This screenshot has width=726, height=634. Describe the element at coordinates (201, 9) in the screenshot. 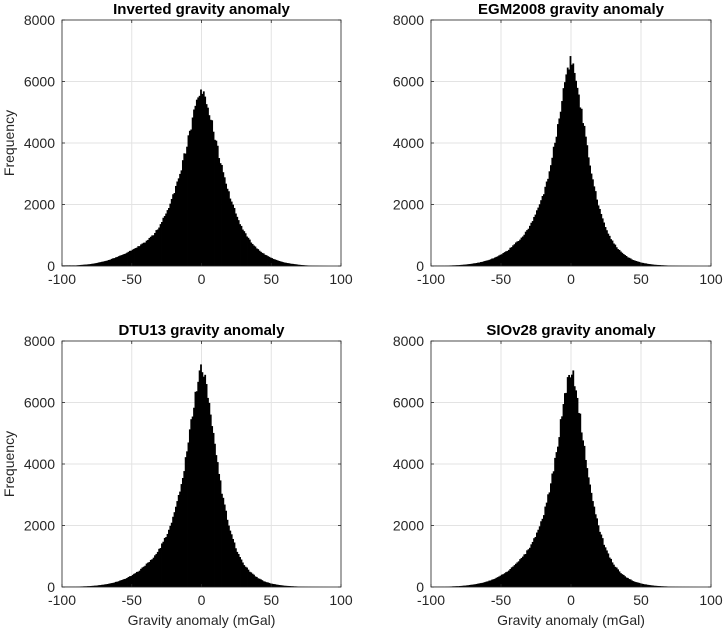

I see `chart-title: Inverted gravity anomaly` at that location.